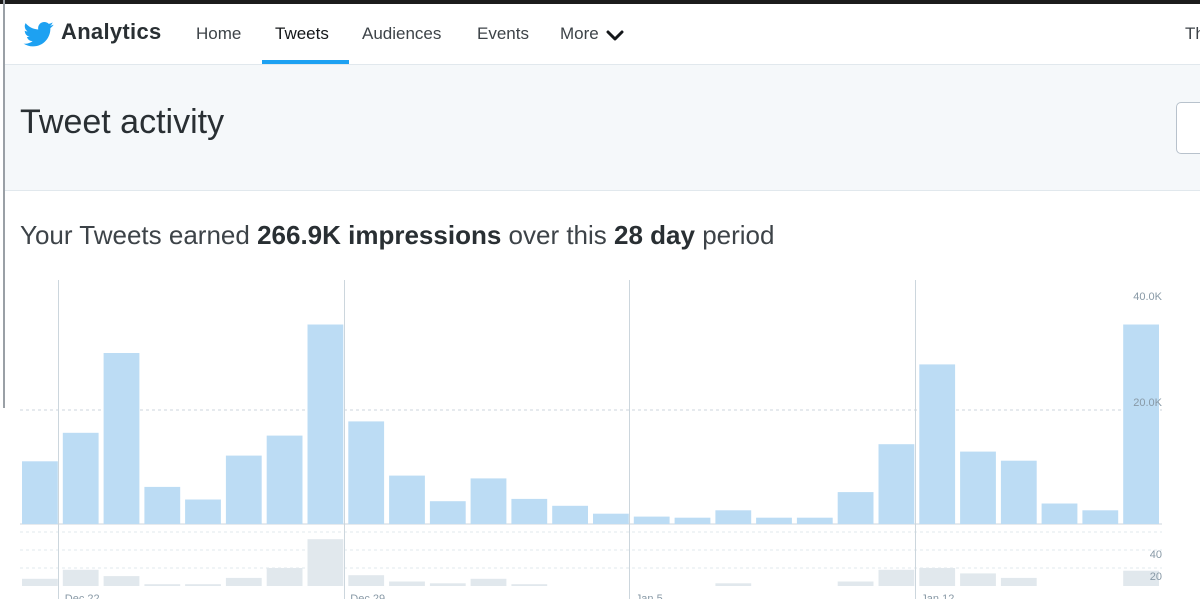  What do you see at coordinates (219, 33) in the screenshot?
I see `nav-home: Home` at bounding box center [219, 33].